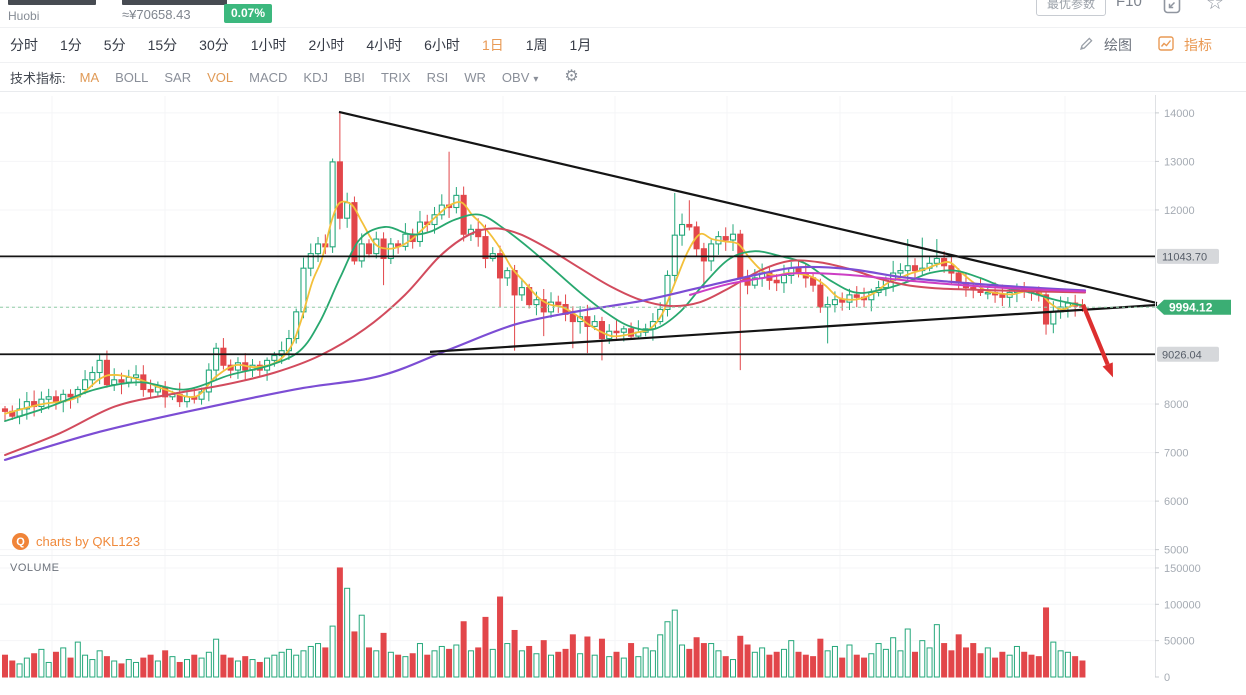  What do you see at coordinates (1184, 257) in the screenshot?
I see `svg-text: 11043.70` at bounding box center [1184, 257].